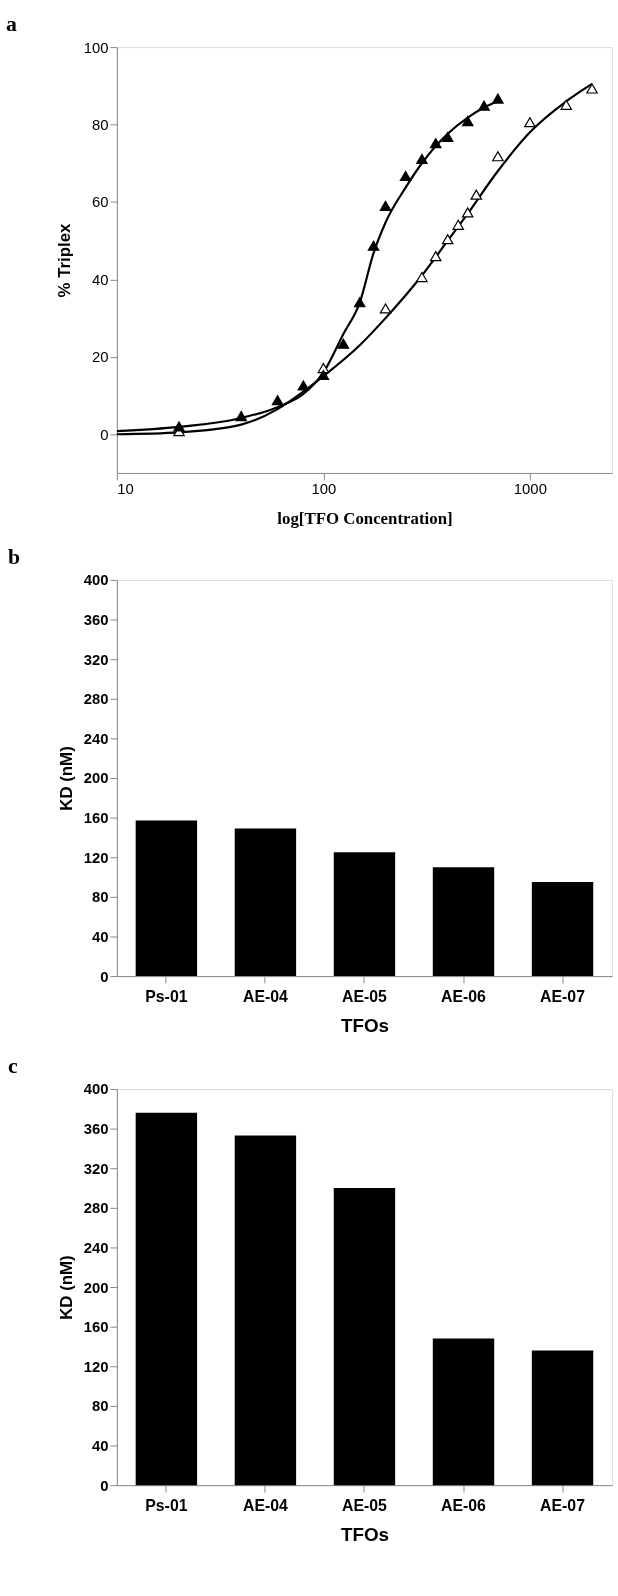 The image size is (618, 1596). I want to click on y-tick-label: 20, so click(100, 357).